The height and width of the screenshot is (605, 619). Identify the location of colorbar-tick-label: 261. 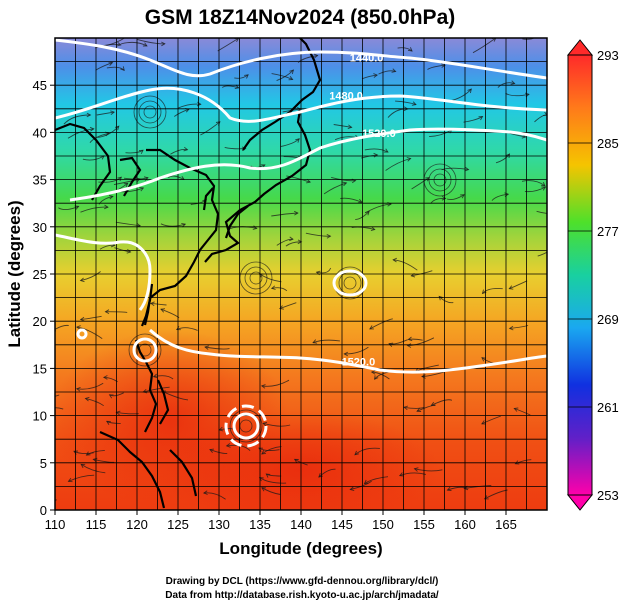
(608, 407).